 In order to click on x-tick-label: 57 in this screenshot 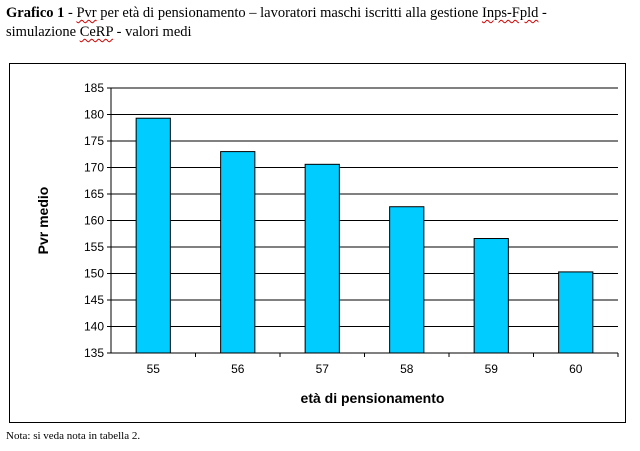, I will do `click(323, 369)`.